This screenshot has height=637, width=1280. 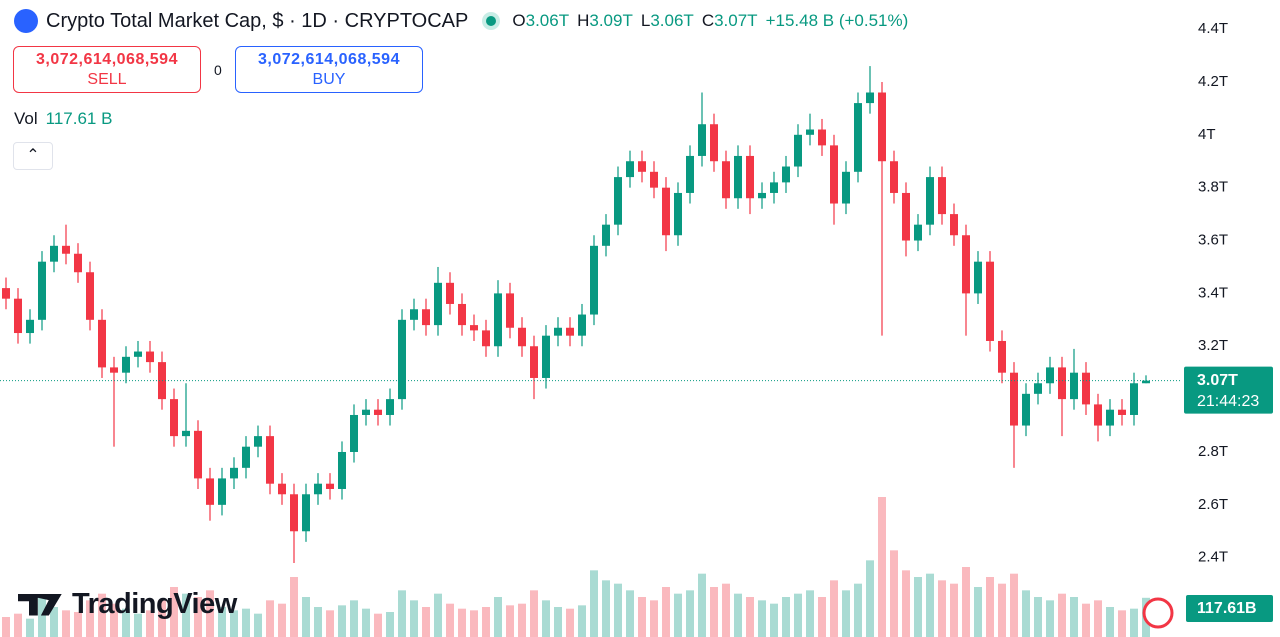 What do you see at coordinates (672, 20) in the screenshot?
I see `ohlc-value: 3.06T` at bounding box center [672, 20].